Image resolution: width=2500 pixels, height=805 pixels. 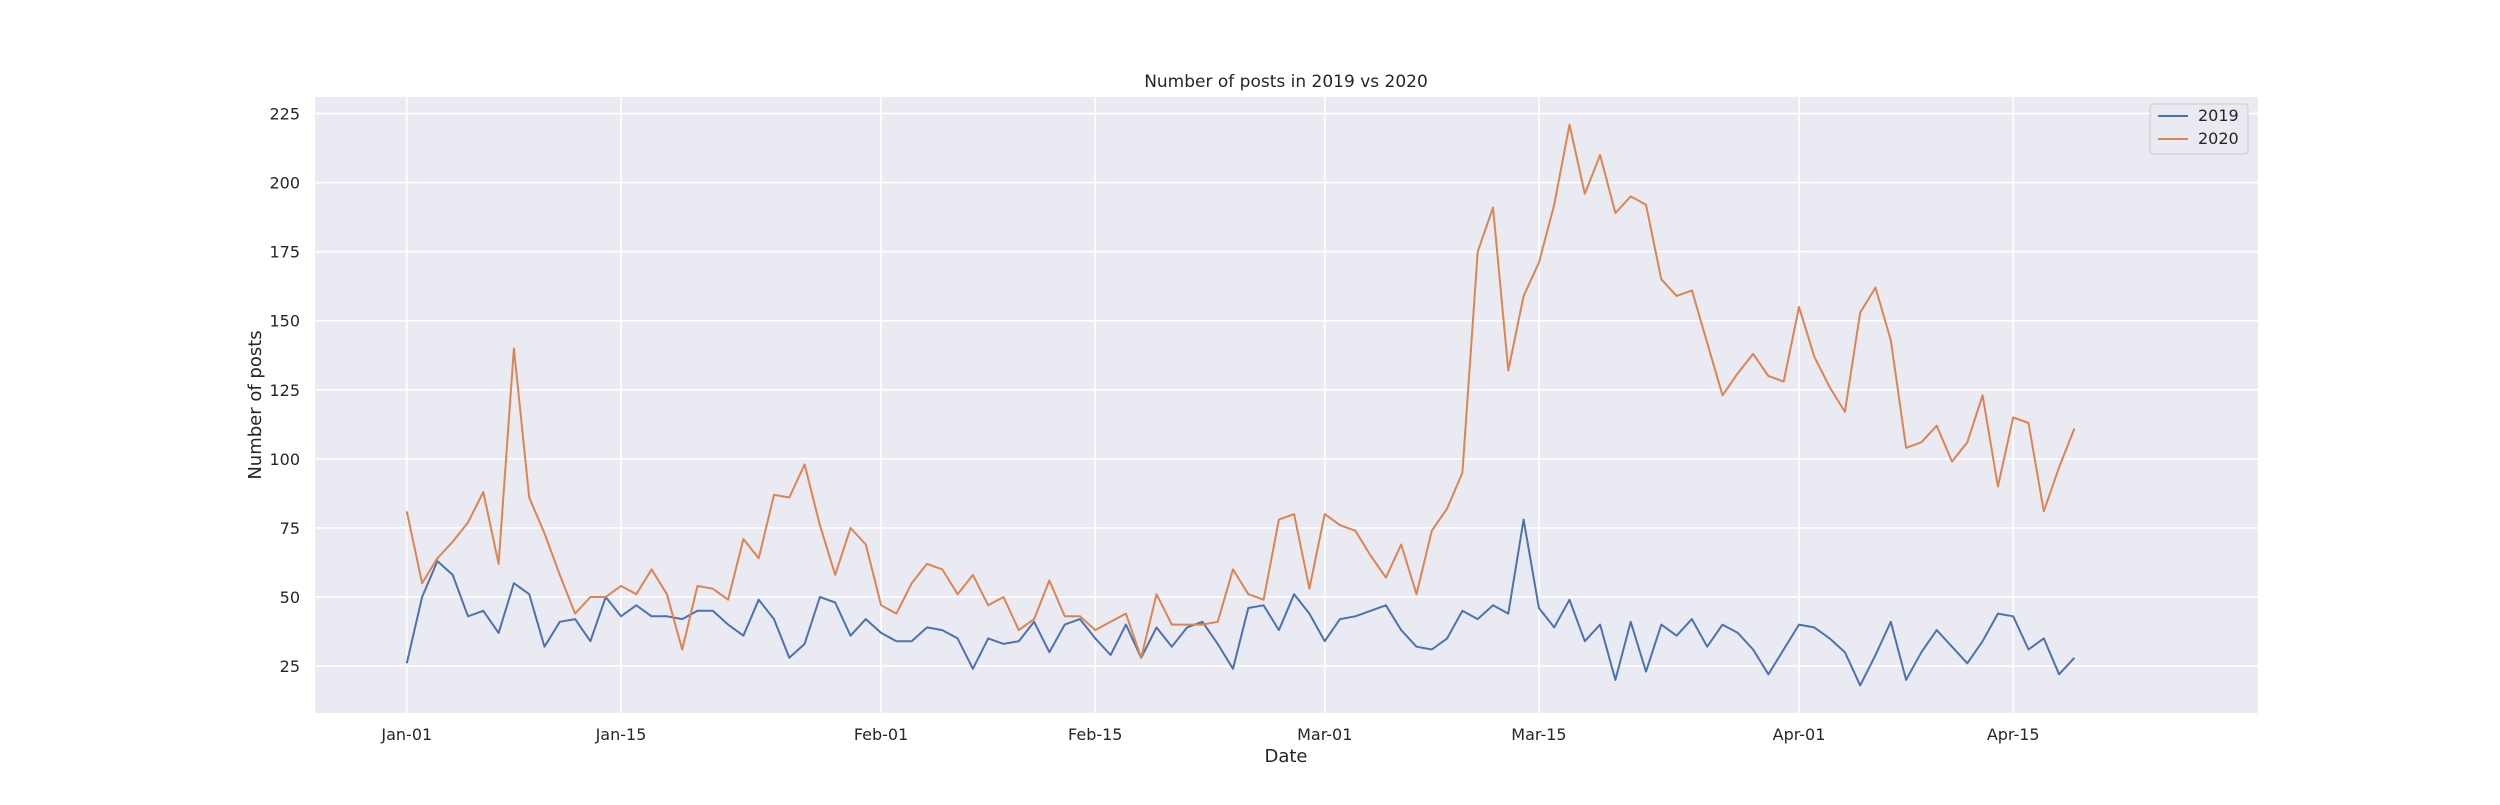 I want to click on y-tick-label: 125, so click(x=284, y=390).